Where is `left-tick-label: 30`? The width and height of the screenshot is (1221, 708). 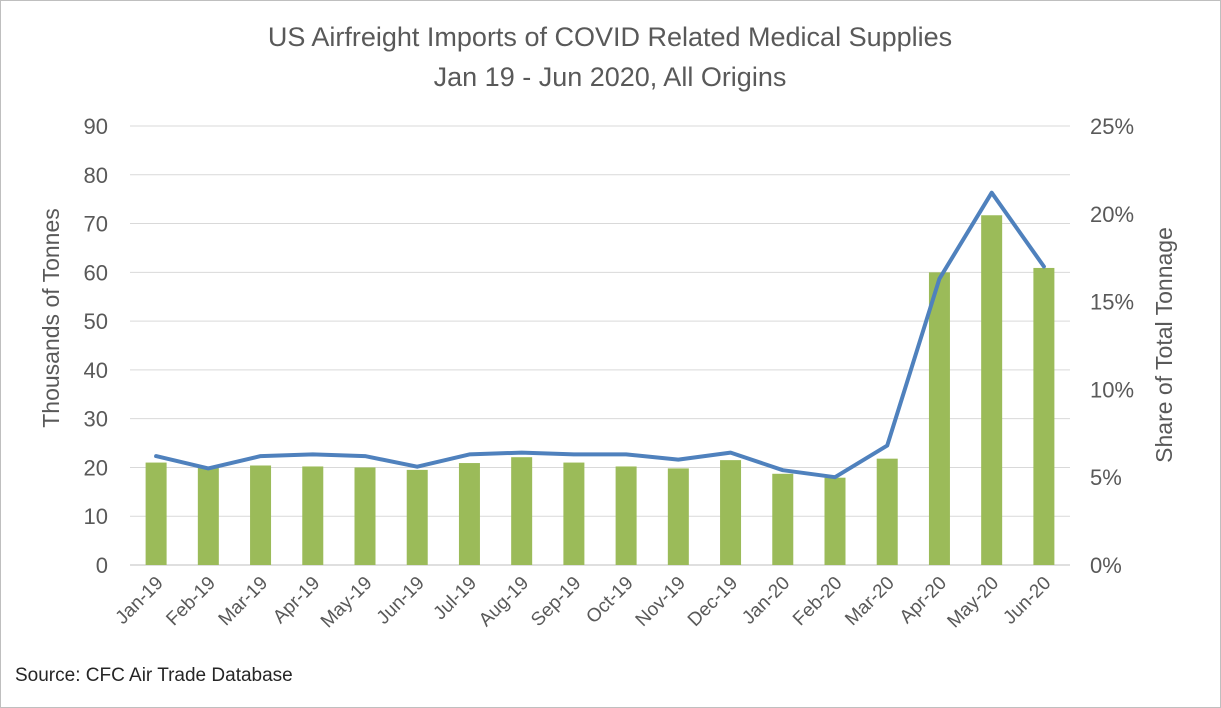
left-tick-label: 30 is located at coordinates (96, 419).